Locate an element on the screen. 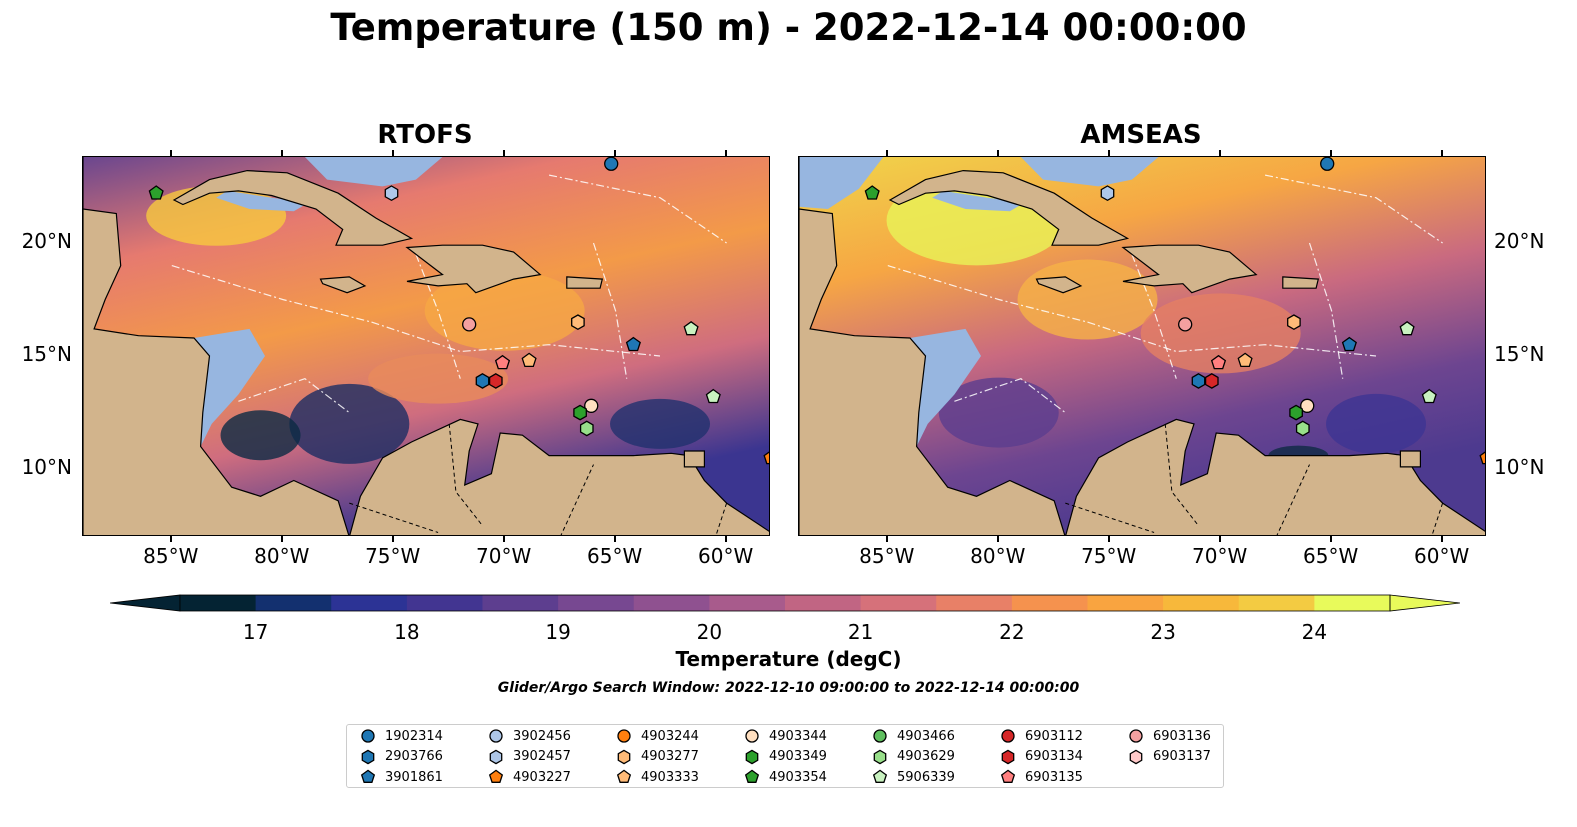 Image resolution: width=1577 pixels, height=827 pixels. shelf-south-cuba is located at coordinates (979, 201).